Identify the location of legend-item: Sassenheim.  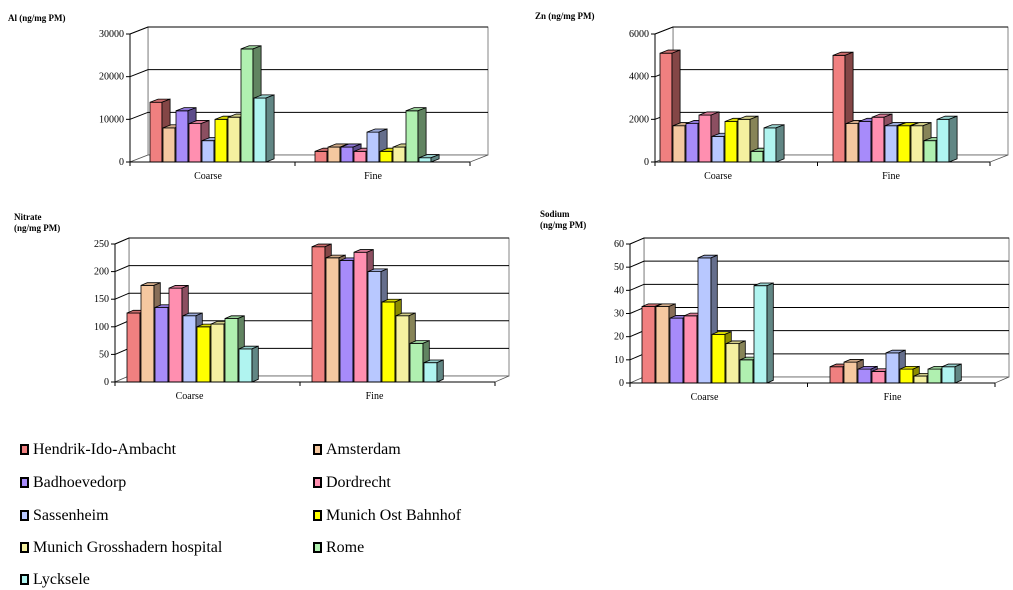
(64, 516).